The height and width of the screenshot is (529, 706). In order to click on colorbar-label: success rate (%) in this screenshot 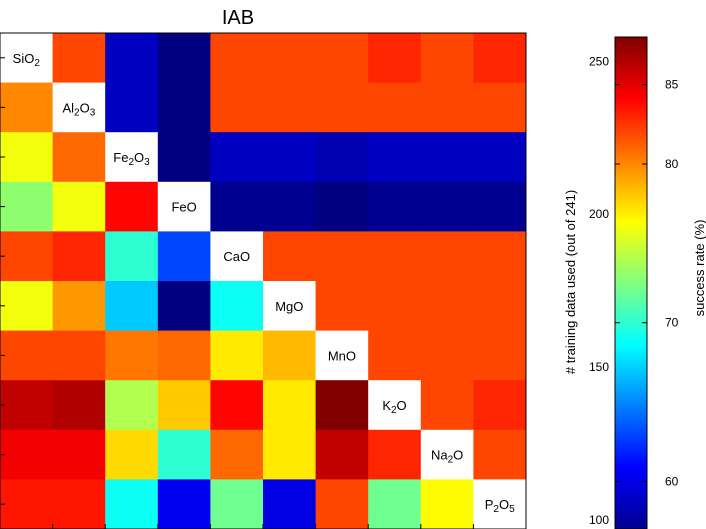, I will do `click(699, 268)`.